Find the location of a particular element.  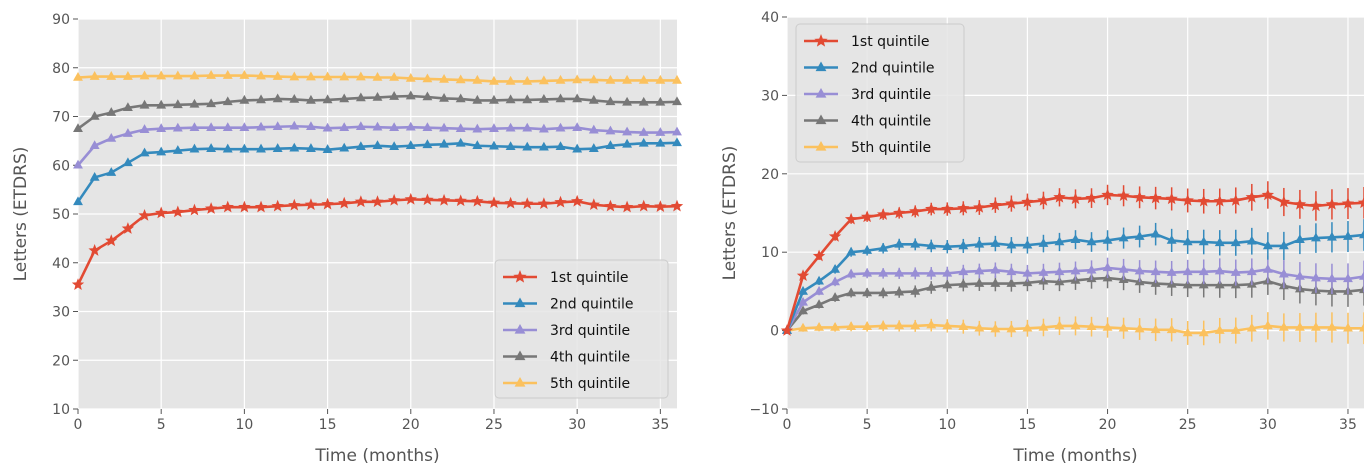

legend-item: 2nd quintile is located at coordinates (869, 69).